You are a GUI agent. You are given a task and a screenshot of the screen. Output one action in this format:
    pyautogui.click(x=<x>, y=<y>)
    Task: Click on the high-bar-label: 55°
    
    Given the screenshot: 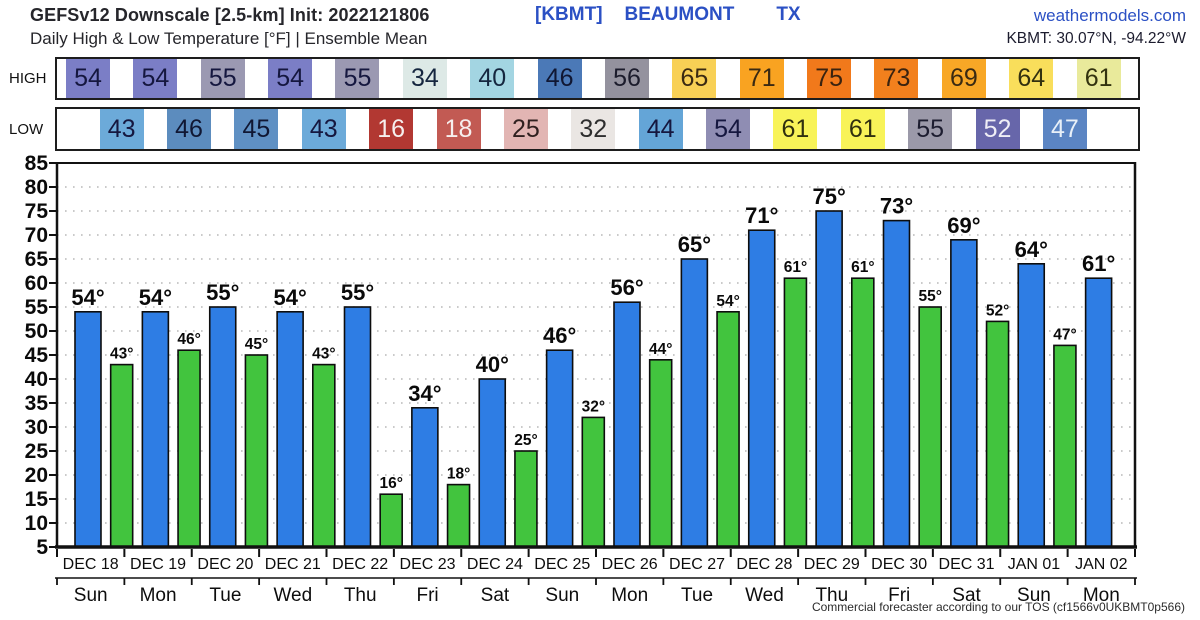 What is the action you would take?
    pyautogui.click(x=357, y=292)
    